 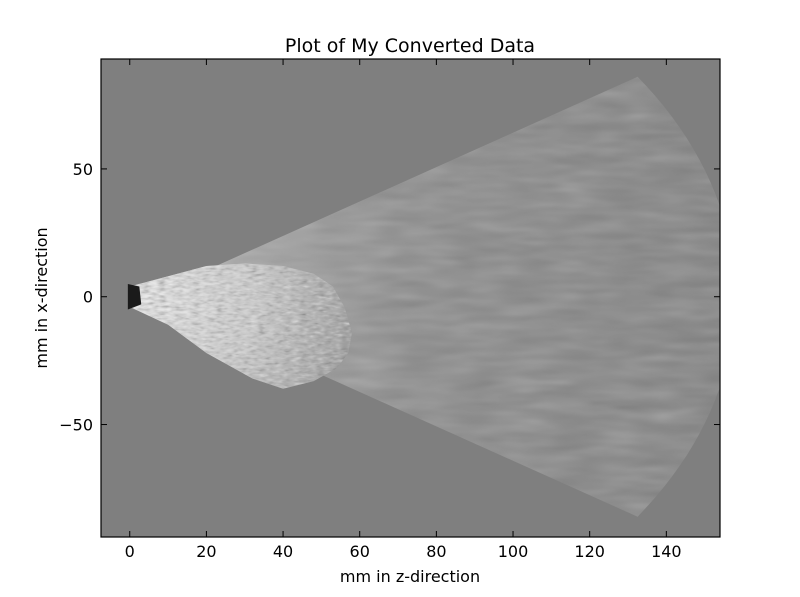 I want to click on x-tick-label: 120, so click(x=589, y=551).